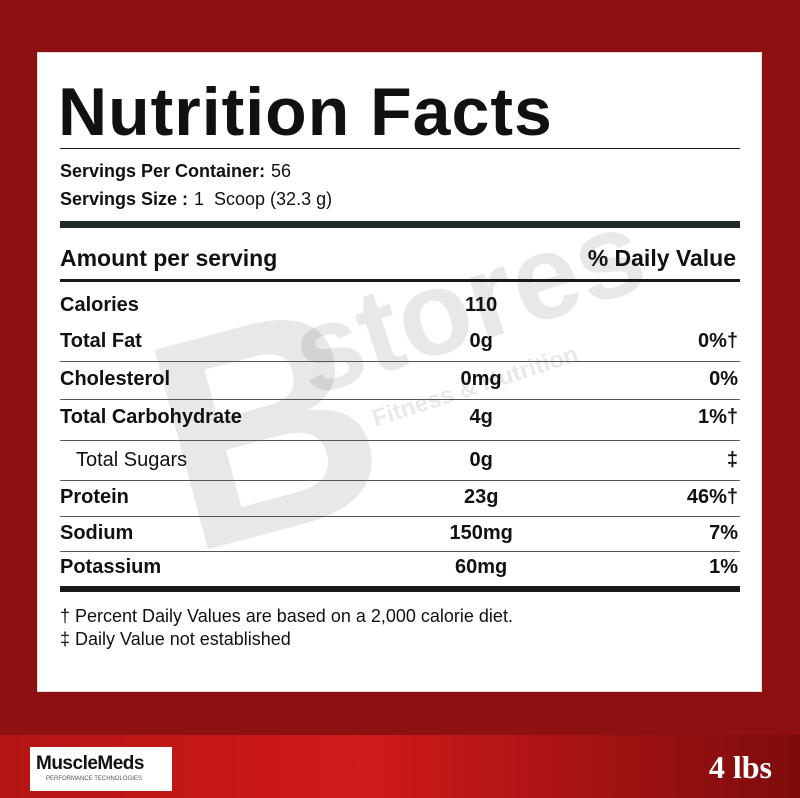 The width and height of the screenshot is (800, 798). Describe the element at coordinates (723, 533) in the screenshot. I see `daily-value: 7%` at that location.